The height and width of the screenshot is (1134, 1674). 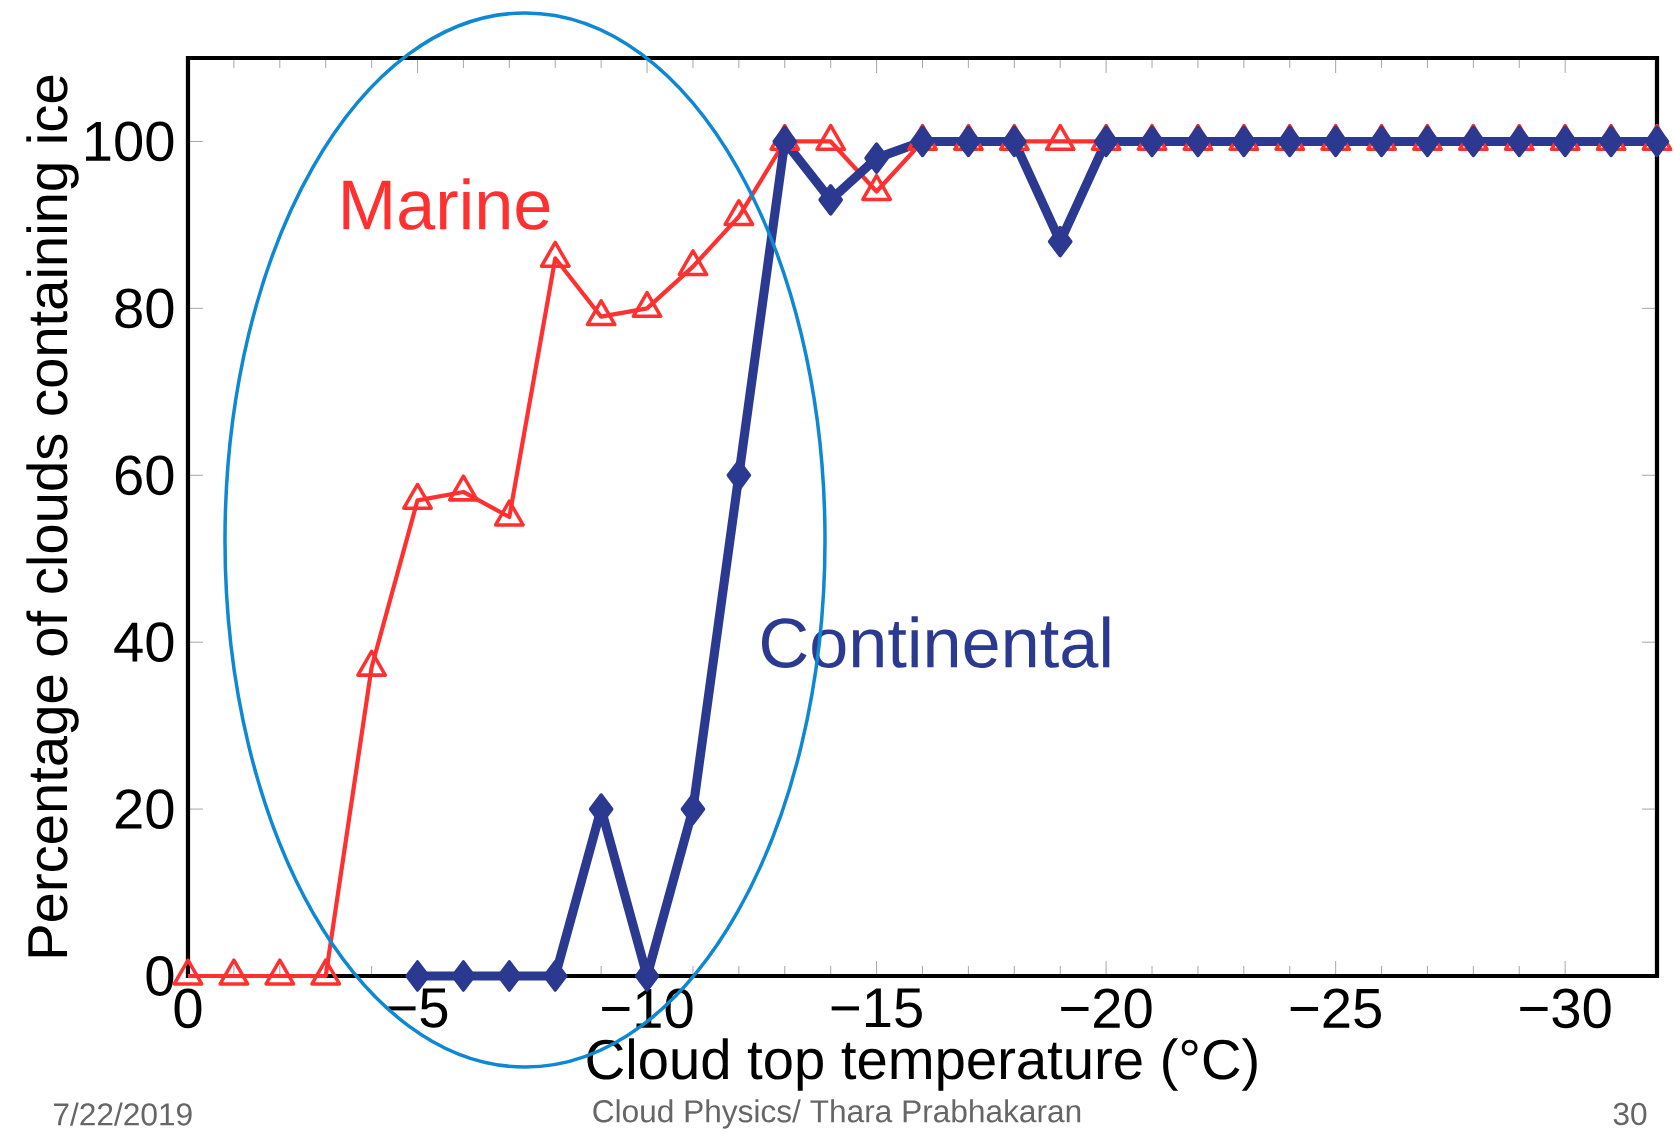 I want to click on y-tick-label: 100, so click(x=130, y=141).